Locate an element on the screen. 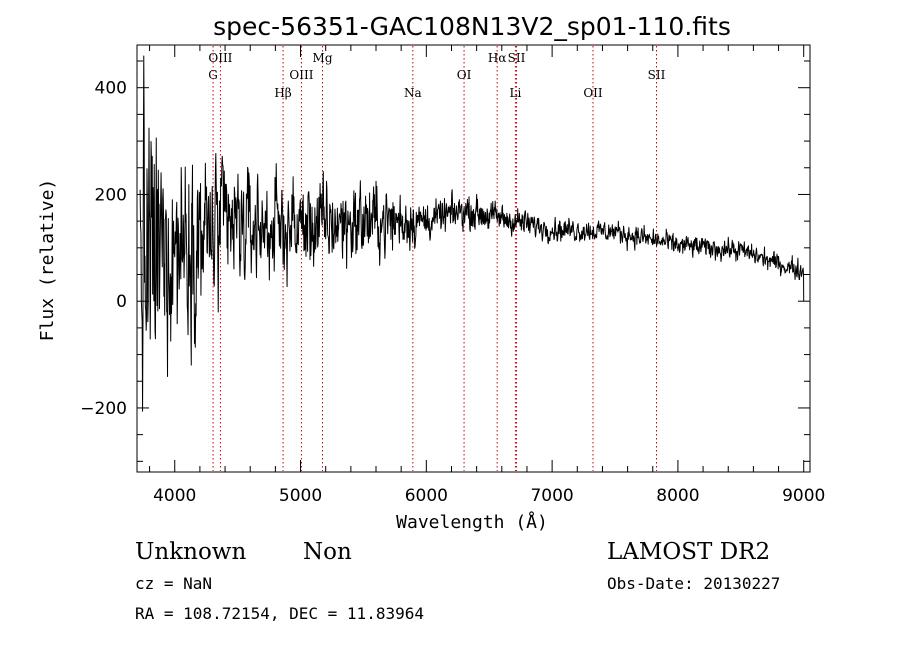 The image size is (900, 649). spectral-line-label: Mg is located at coordinates (323, 58).